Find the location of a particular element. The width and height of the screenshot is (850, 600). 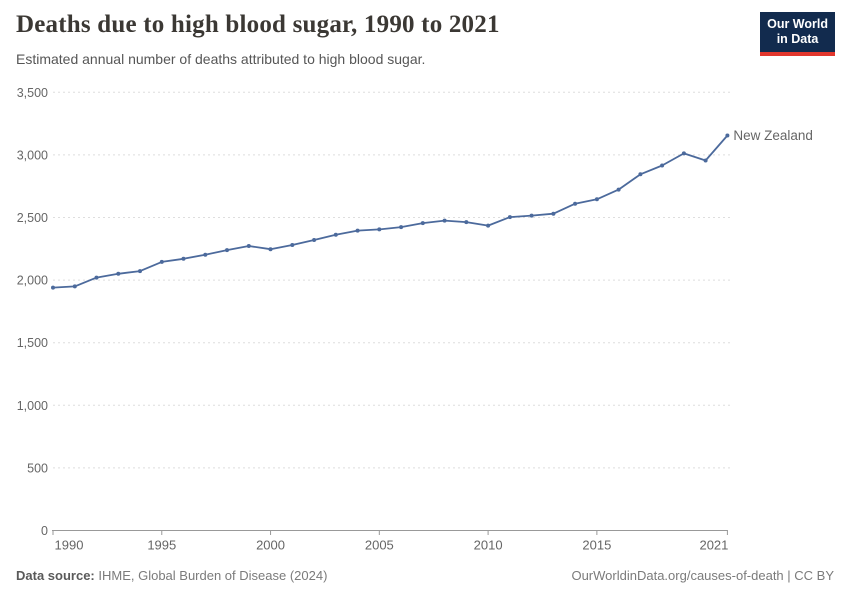

y-tick-label: 3,500 is located at coordinates (32, 93).